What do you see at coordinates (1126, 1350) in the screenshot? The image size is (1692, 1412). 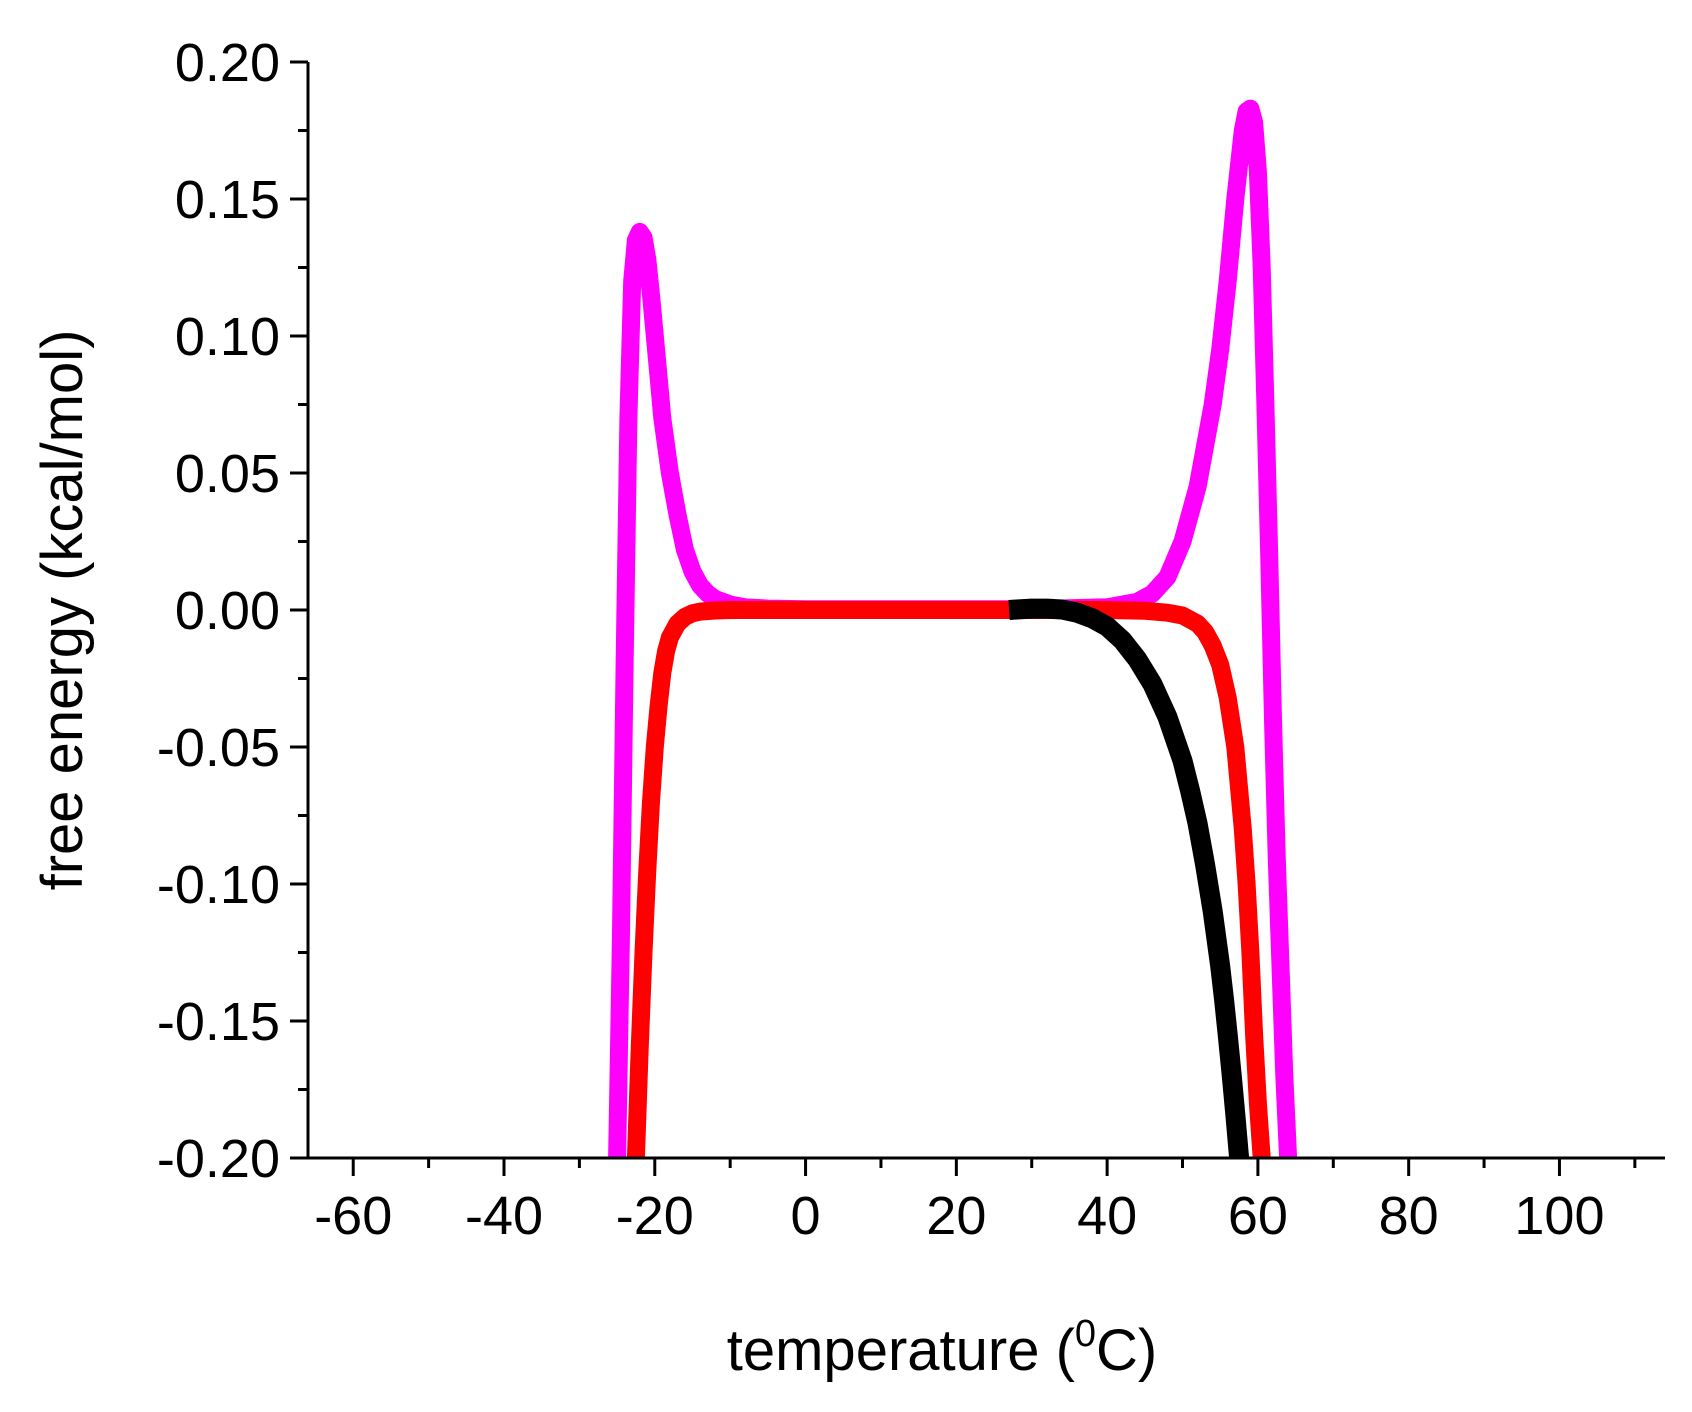 I see `x-axis-title-suffix: C)` at bounding box center [1126, 1350].